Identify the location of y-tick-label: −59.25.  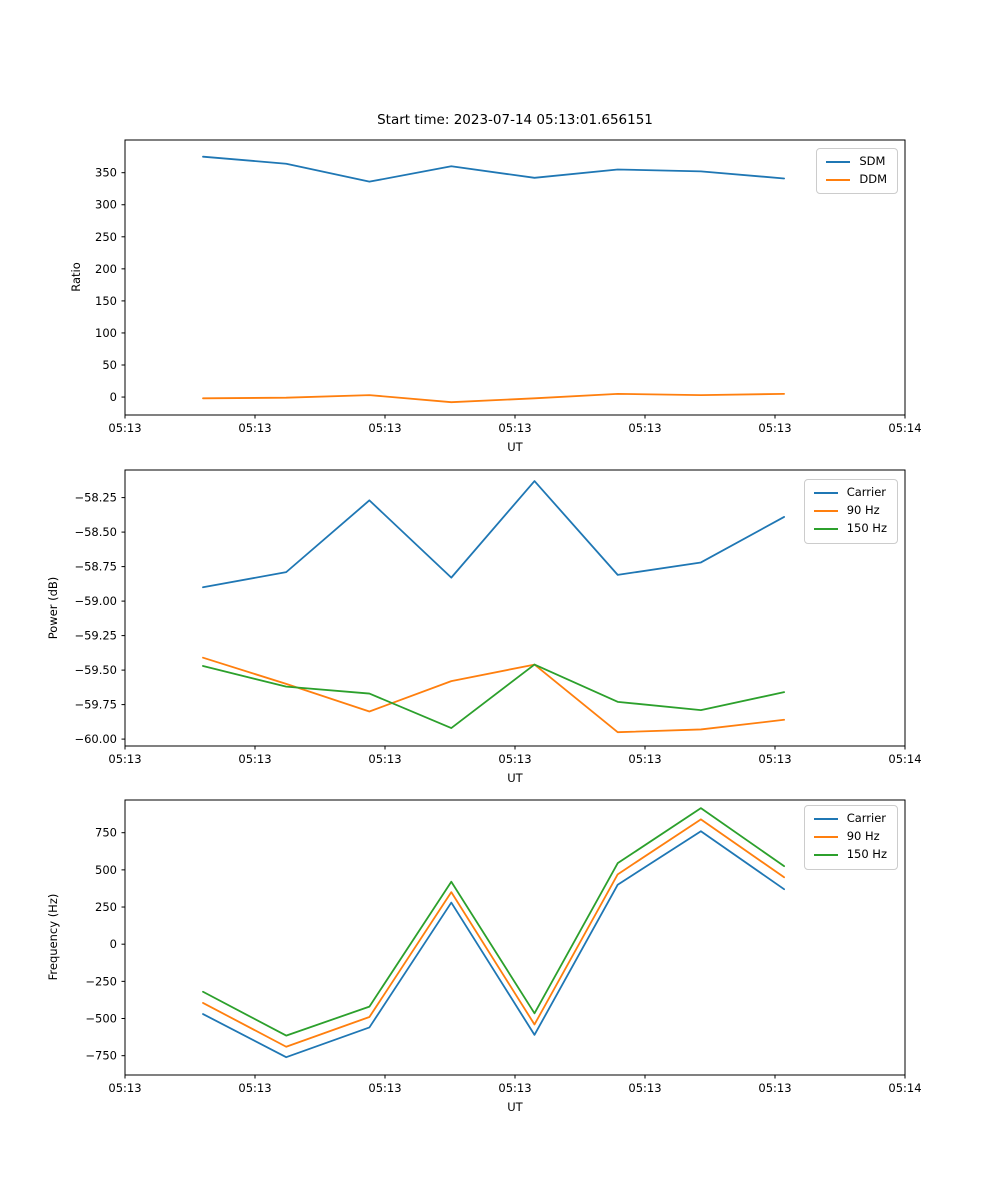
(95, 636).